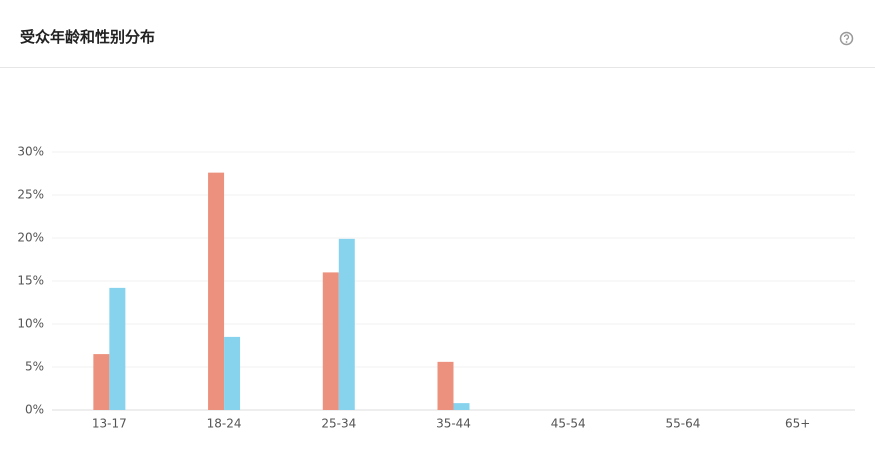 The image size is (875, 454). Describe the element at coordinates (30, 152) in the screenshot. I see `y-tick-label: 30%` at that location.